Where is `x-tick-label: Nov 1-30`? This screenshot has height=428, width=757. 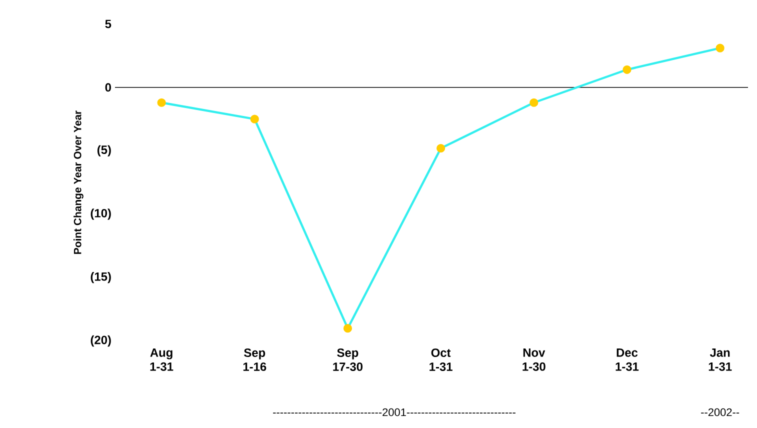
x-tick-label: Nov 1-30 is located at coordinates (534, 359).